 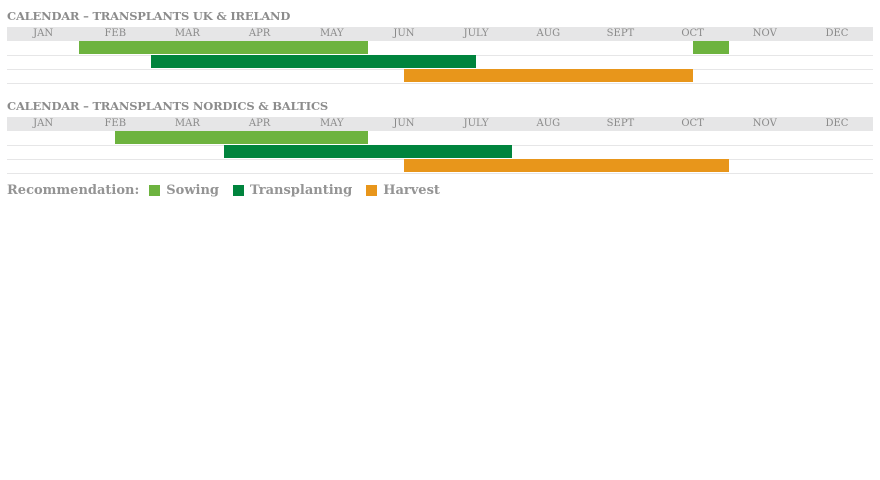 I want to click on harvest-swatch, so click(x=372, y=190).